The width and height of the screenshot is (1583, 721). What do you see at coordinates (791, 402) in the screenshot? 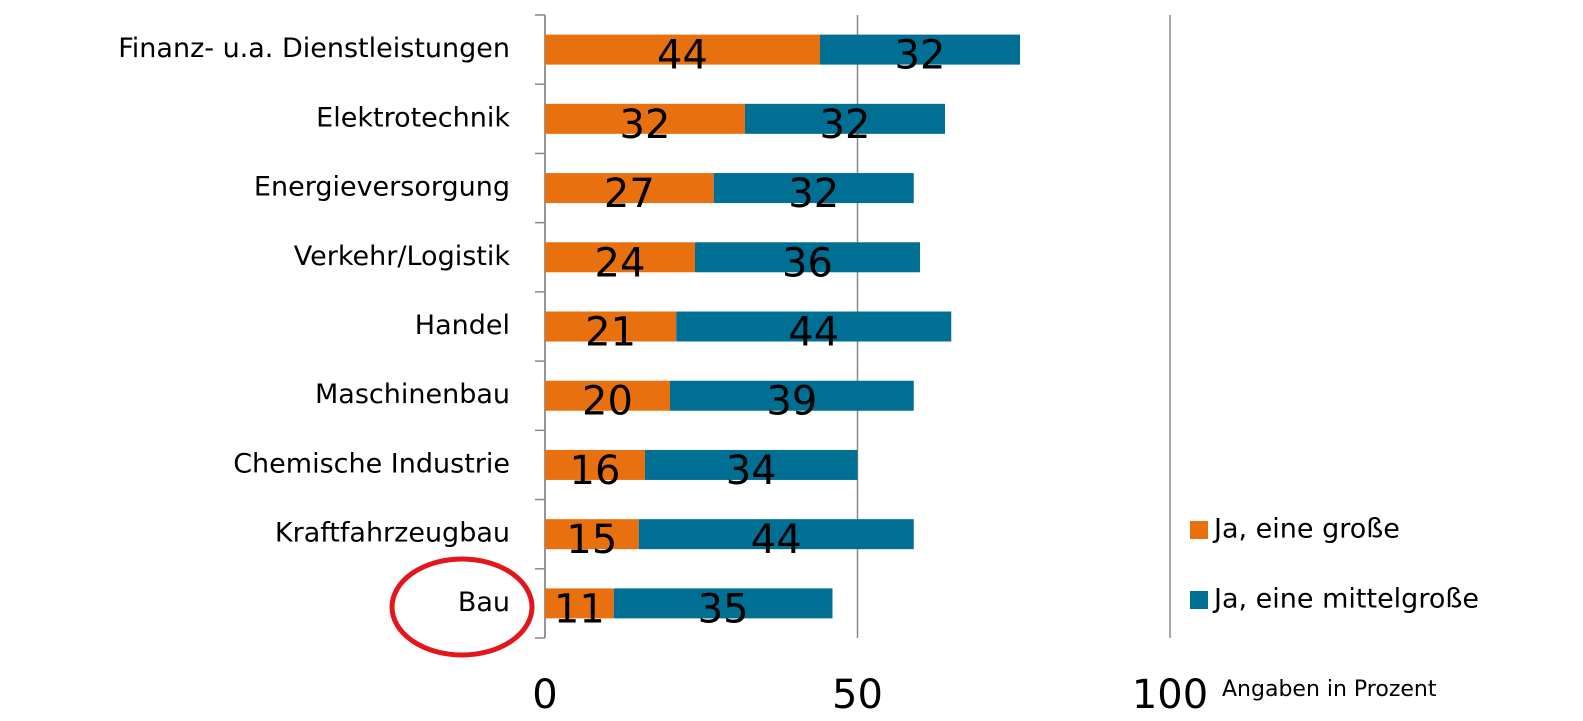
I see `data-label: 39` at bounding box center [791, 402].